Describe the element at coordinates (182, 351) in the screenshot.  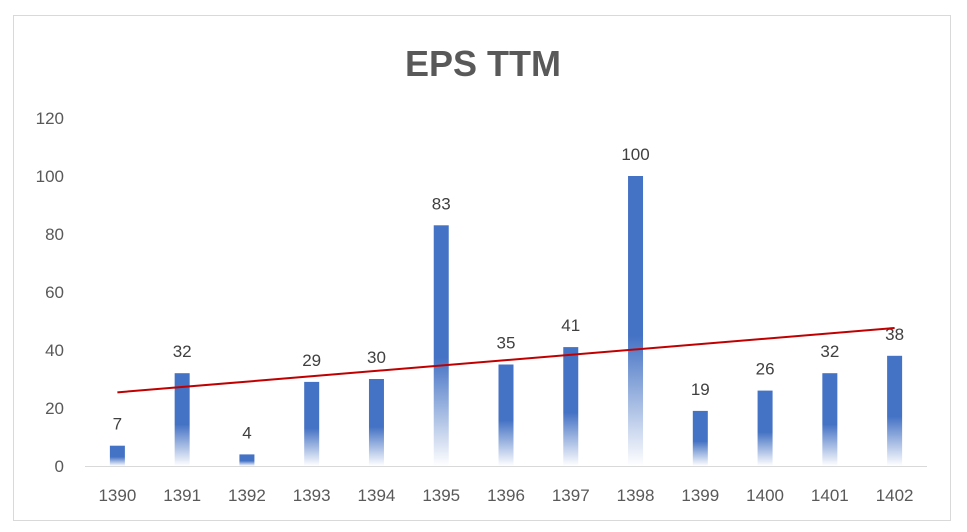
I see `data-label-1391: 32` at that location.